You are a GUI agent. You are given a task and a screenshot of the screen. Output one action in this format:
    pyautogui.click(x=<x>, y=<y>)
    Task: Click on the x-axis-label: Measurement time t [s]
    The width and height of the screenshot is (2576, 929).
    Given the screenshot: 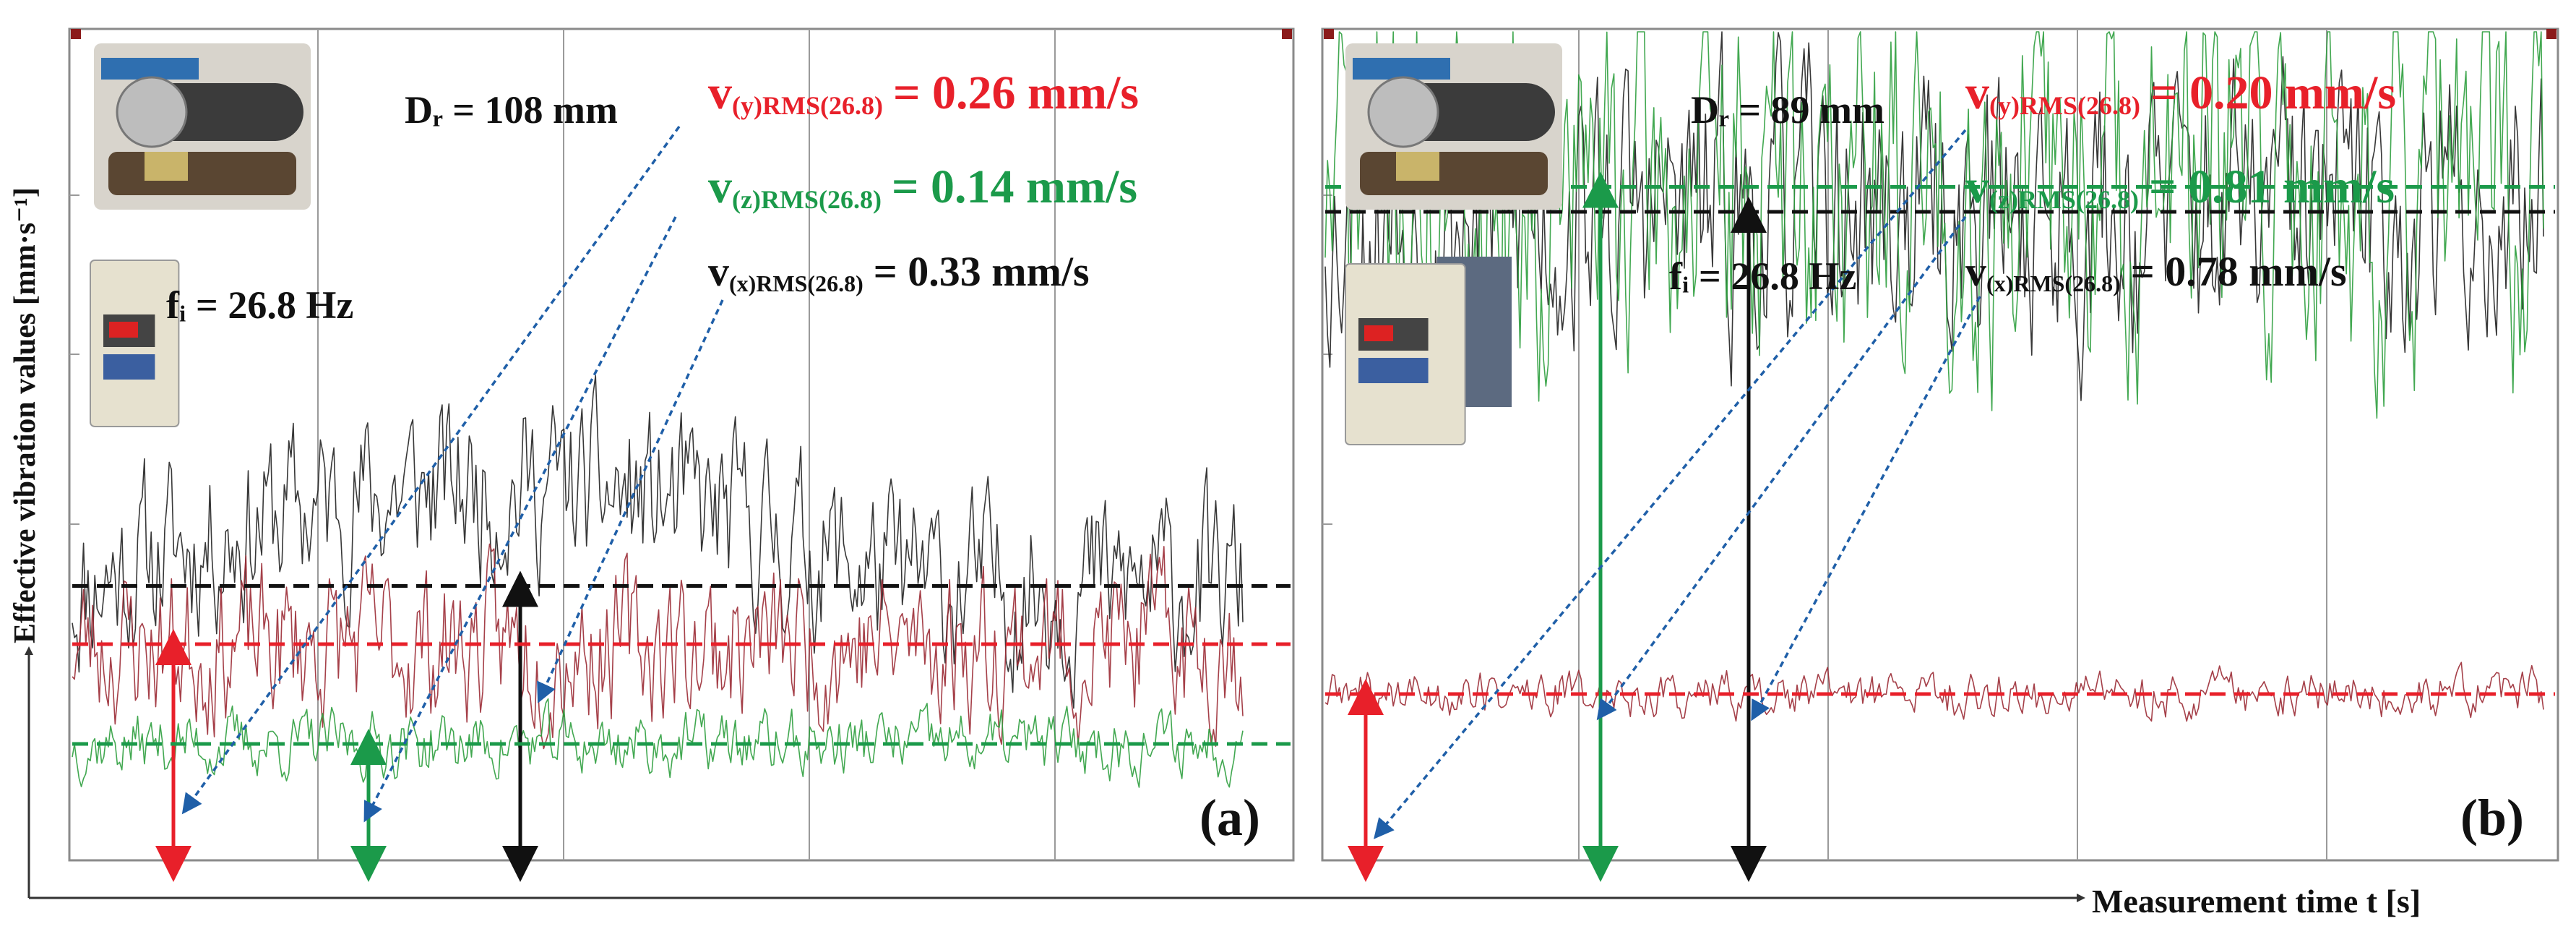 What is the action you would take?
    pyautogui.click(x=2256, y=901)
    